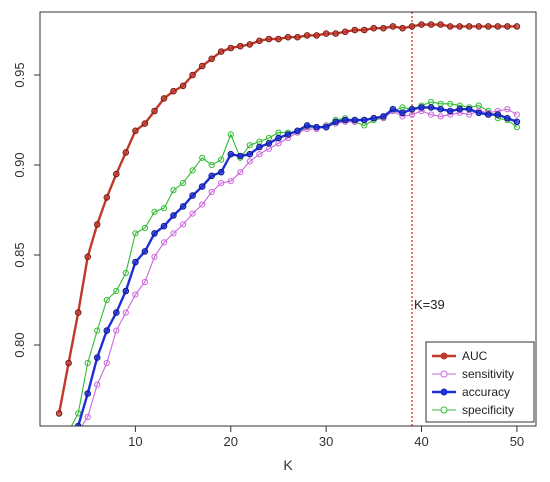 The width and height of the screenshot is (550, 482). What do you see at coordinates (19, 164) in the screenshot?
I see `y-tick-label: 0.90` at bounding box center [19, 164].